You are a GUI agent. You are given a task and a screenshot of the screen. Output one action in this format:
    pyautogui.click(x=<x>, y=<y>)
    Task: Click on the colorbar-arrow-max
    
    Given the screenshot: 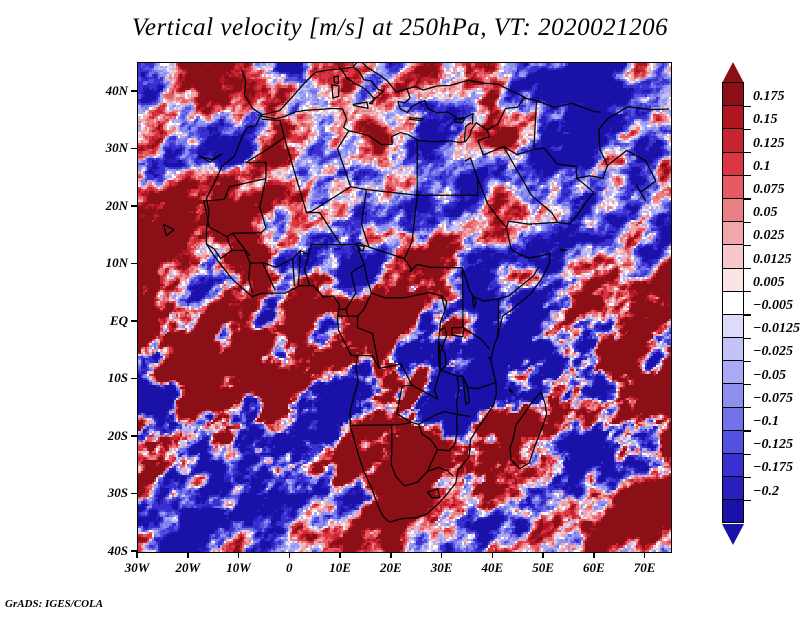 What is the action you would take?
    pyautogui.click(x=733, y=72)
    